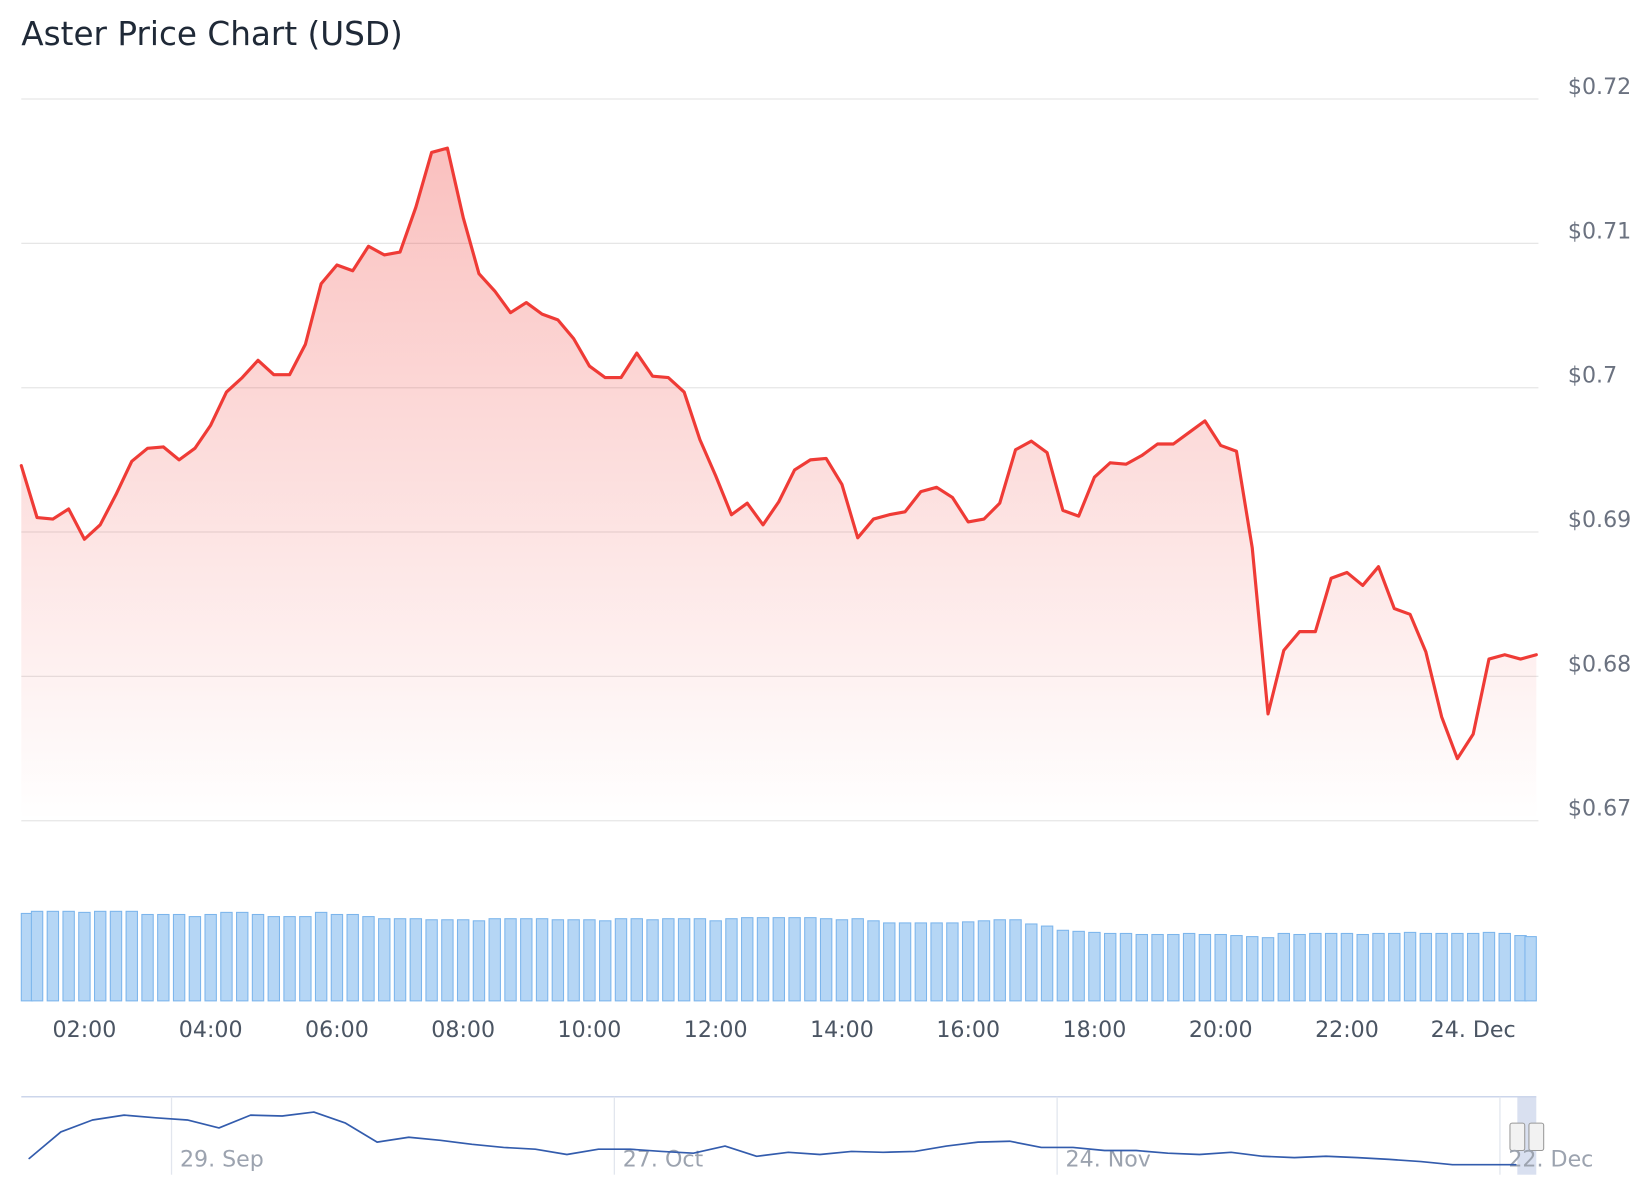 The image size is (1644, 1200). I want to click on x-tick-label: 16:00, so click(968, 1030).